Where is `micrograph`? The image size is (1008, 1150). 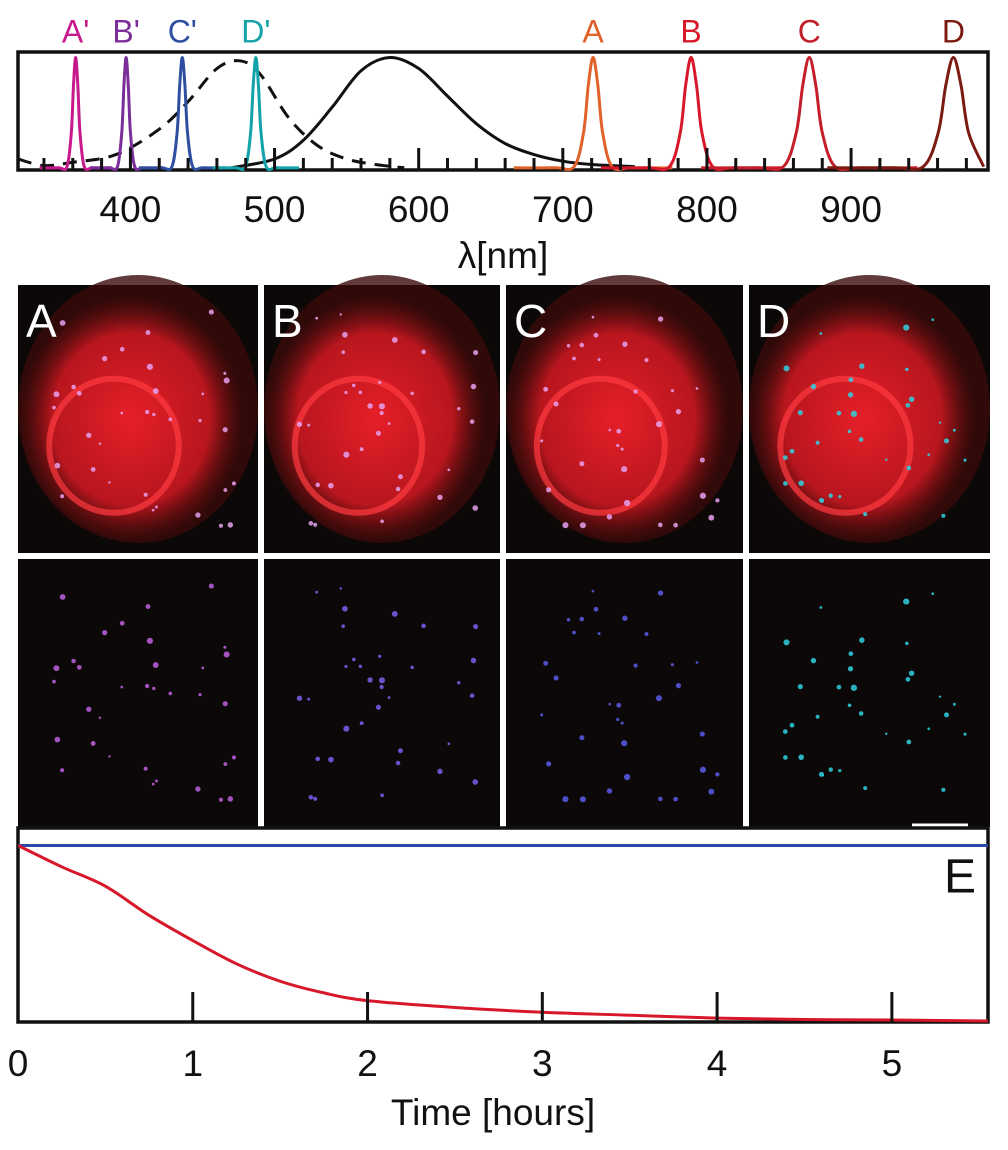
micrograph is located at coordinates (382, 693).